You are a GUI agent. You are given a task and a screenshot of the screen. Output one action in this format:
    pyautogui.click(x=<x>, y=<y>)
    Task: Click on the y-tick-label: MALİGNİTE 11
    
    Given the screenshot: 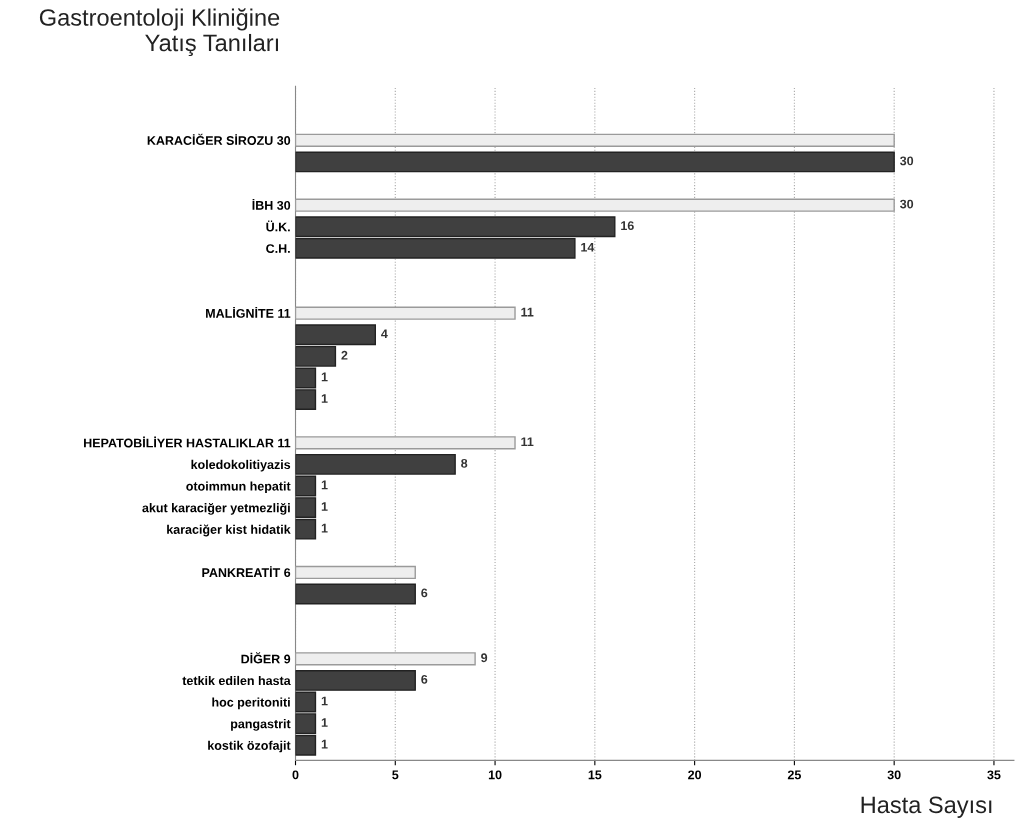 What is the action you would take?
    pyautogui.click(x=248, y=312)
    